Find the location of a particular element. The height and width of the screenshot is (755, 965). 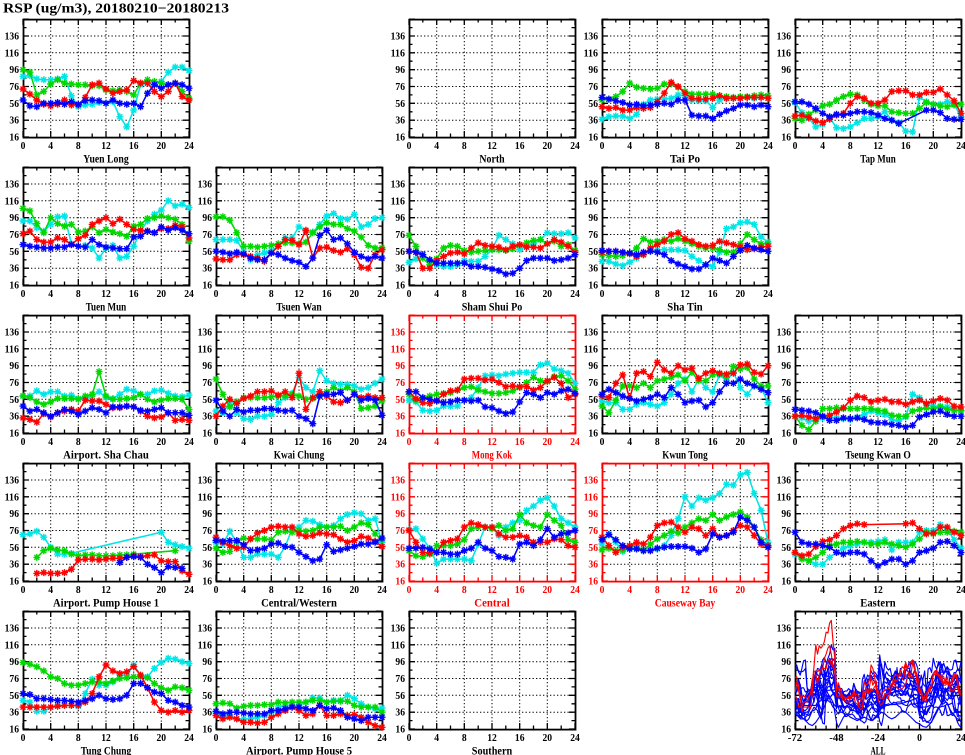

svg-text: Mong Kok is located at coordinates (492, 455).